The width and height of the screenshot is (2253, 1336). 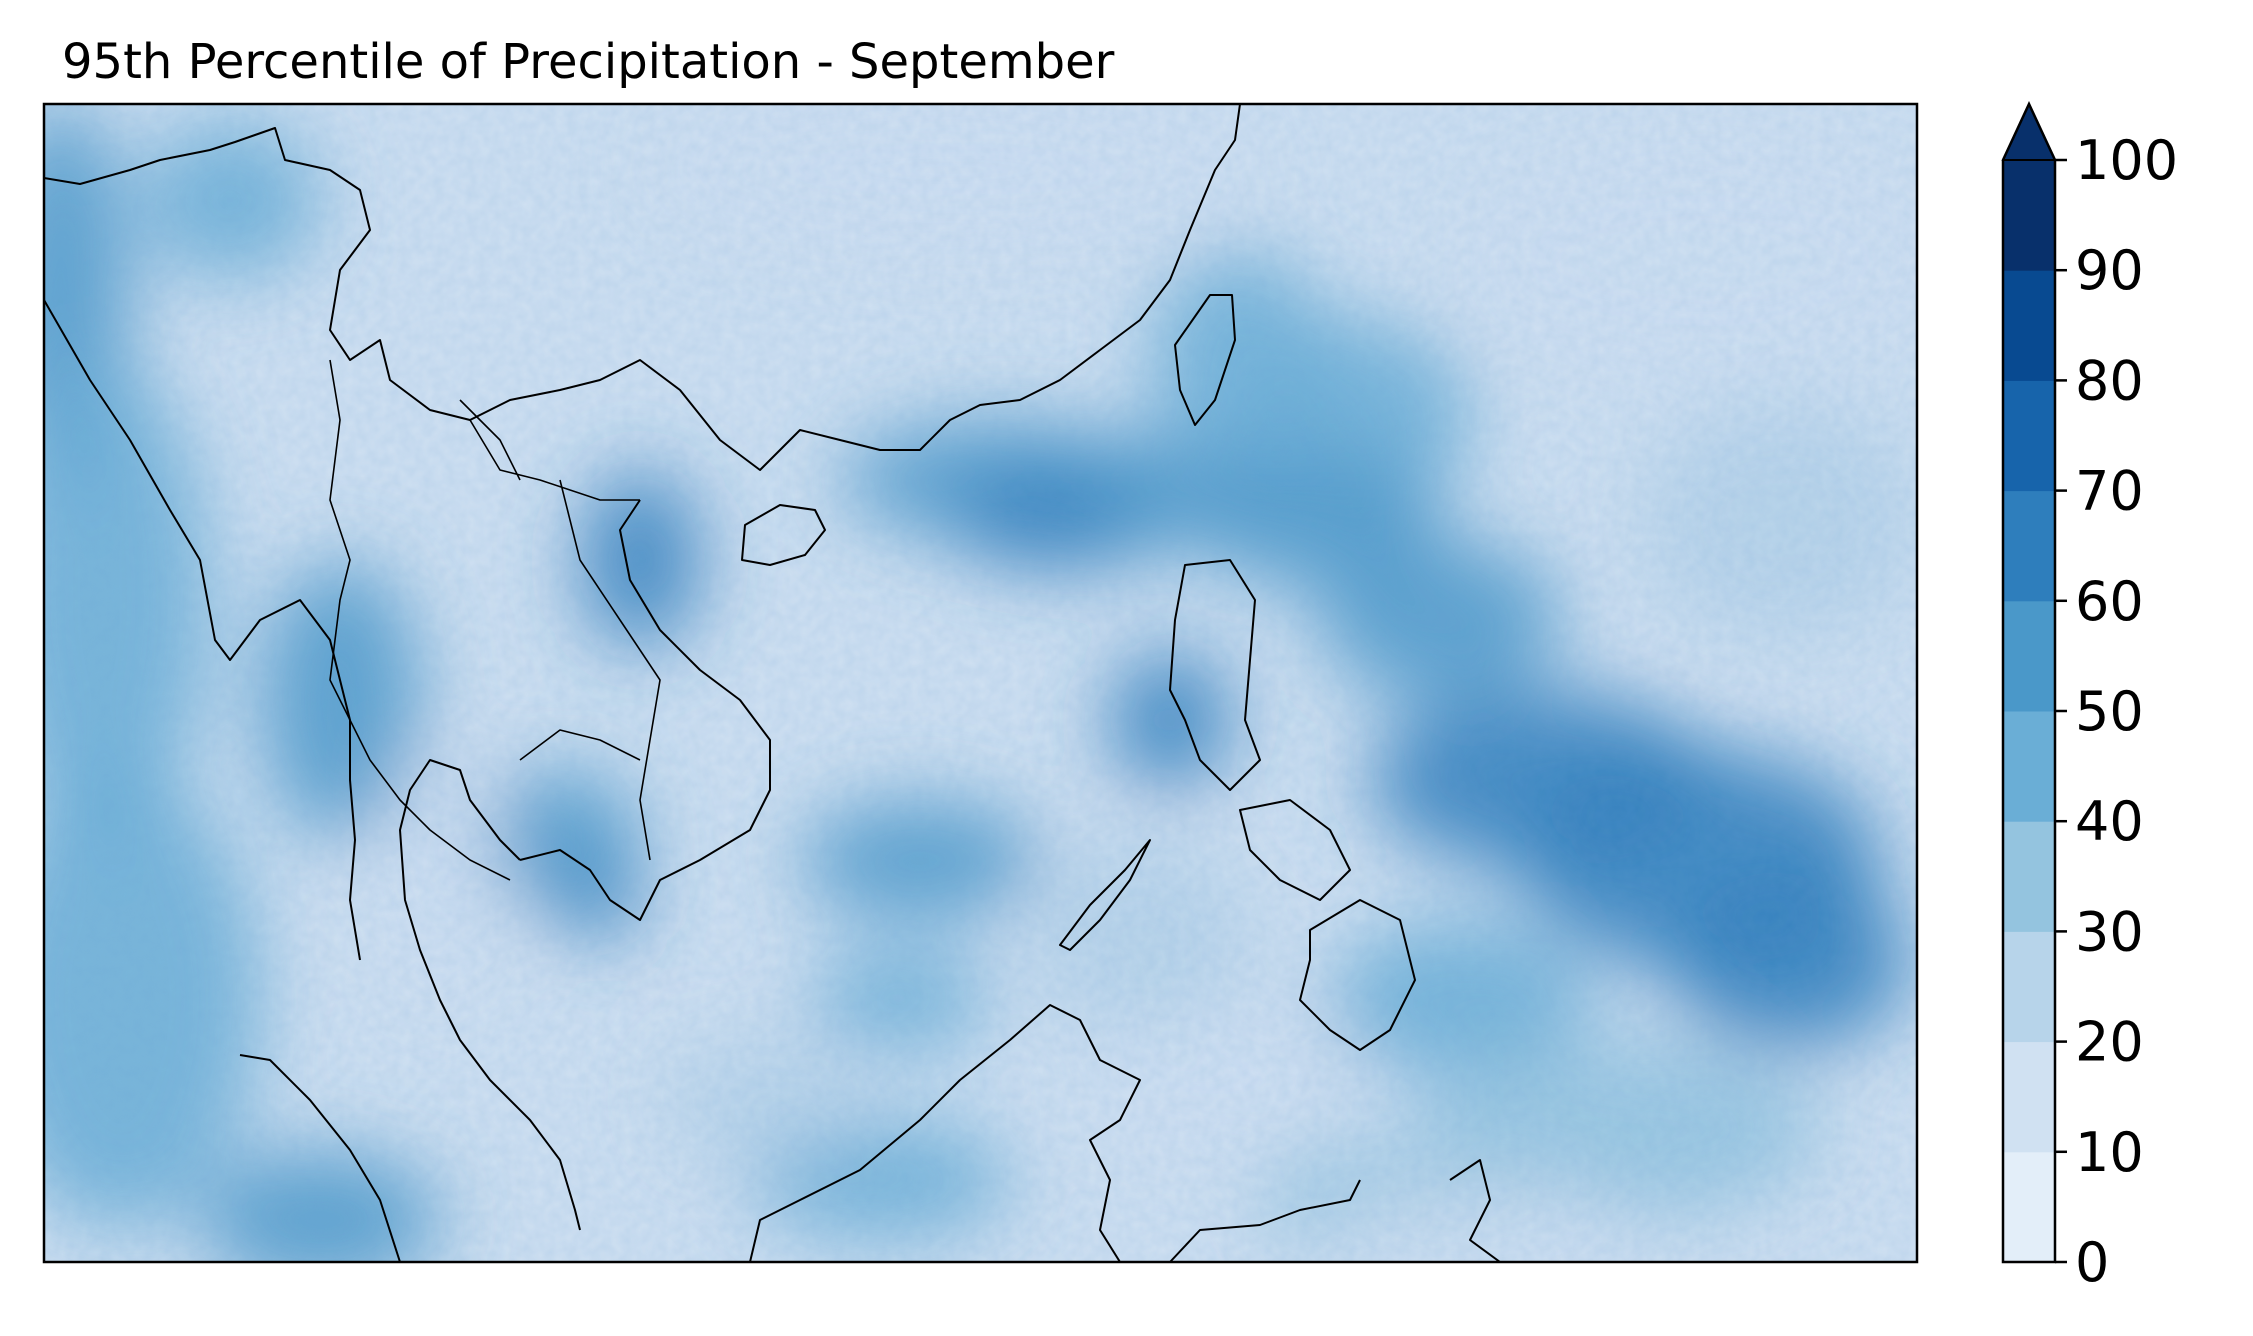 I want to click on taiwan-coastline, so click(x=1205, y=360).